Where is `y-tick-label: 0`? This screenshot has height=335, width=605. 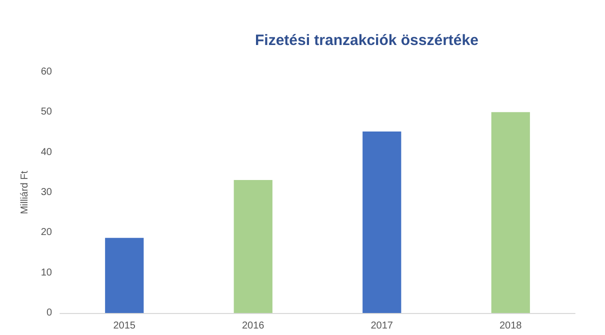 y-tick-label: 0 is located at coordinates (49, 313).